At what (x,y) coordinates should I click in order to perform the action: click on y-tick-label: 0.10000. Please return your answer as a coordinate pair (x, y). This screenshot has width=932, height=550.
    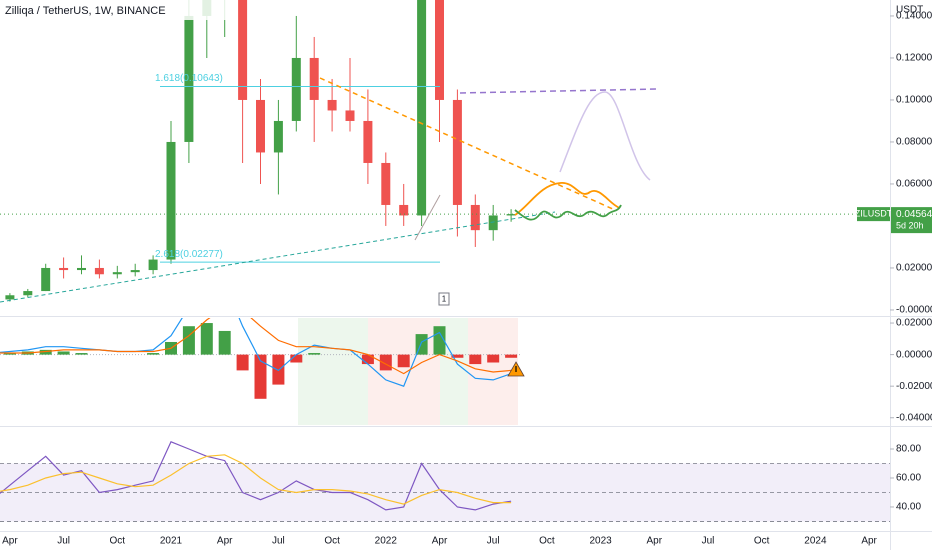
    Looking at the image, I should click on (914, 100).